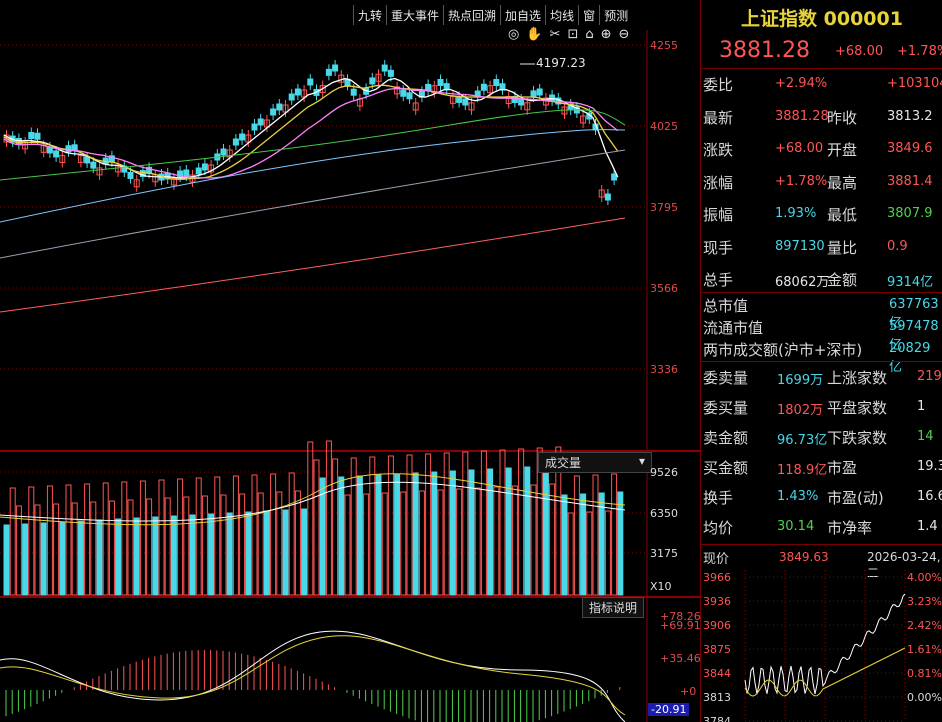  What do you see at coordinates (929, 376) in the screenshot?
I see `stat-value: 219` at bounding box center [929, 376].